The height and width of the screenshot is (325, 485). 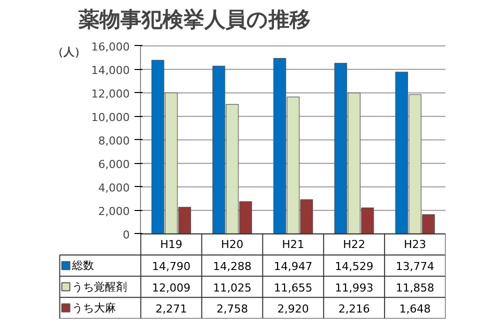 I want to click on data-label: 11,858, so click(x=415, y=287).